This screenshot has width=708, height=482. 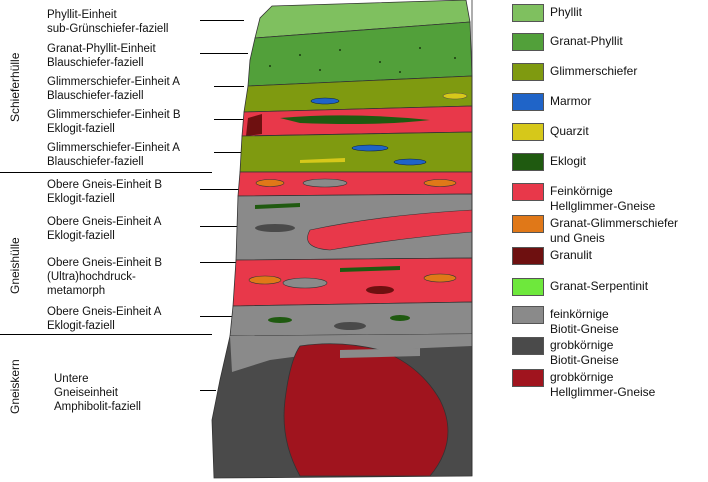 What do you see at coordinates (106, 334) in the screenshot?
I see `zone-divider-lower` at bounding box center [106, 334].